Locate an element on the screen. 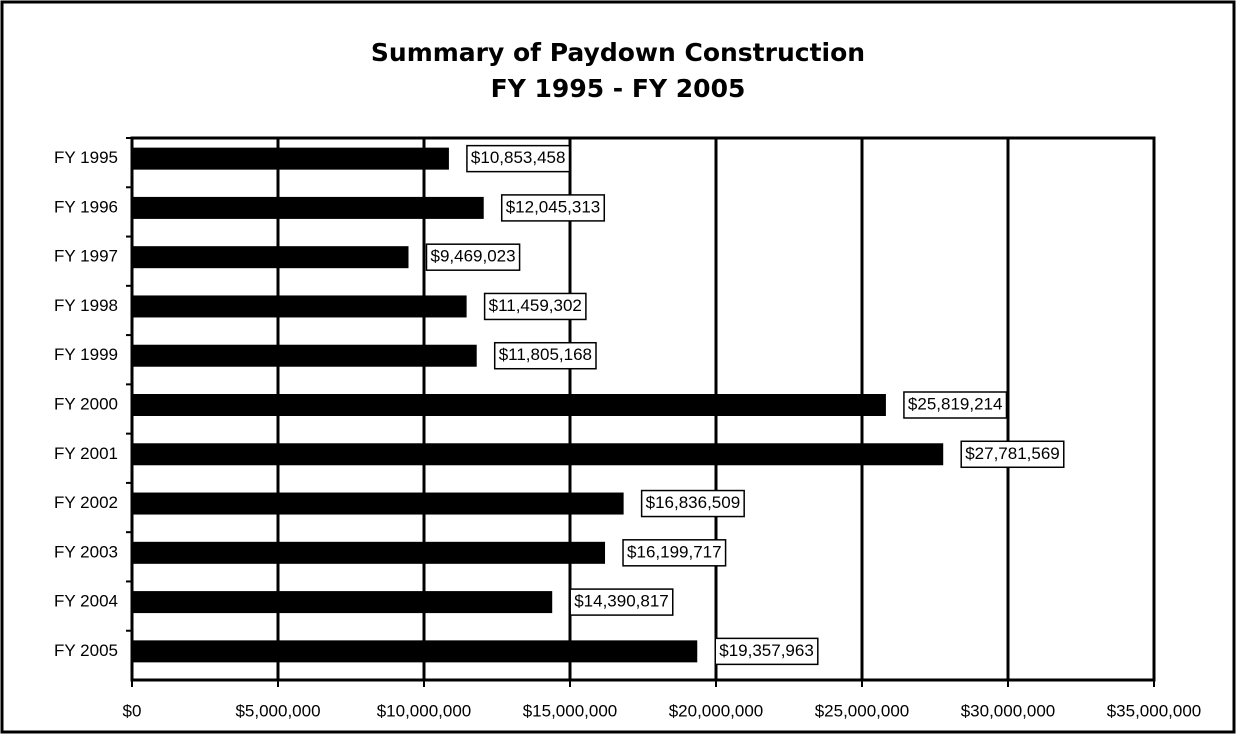  chart-title: Summary of Paydown Construction is located at coordinates (618, 52).